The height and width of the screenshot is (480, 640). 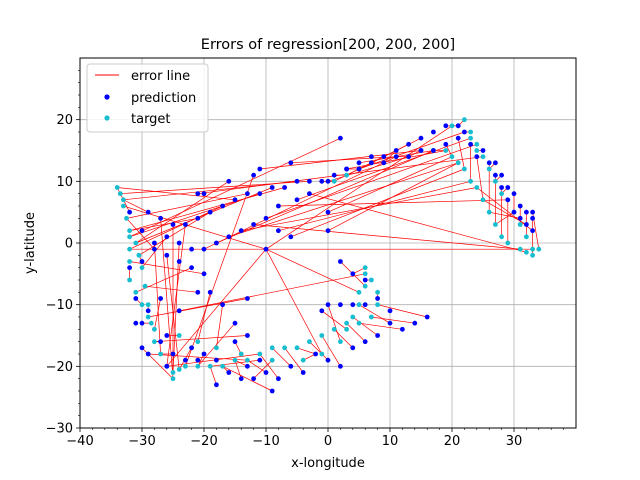 I want to click on legend-box, so click(x=147, y=98).